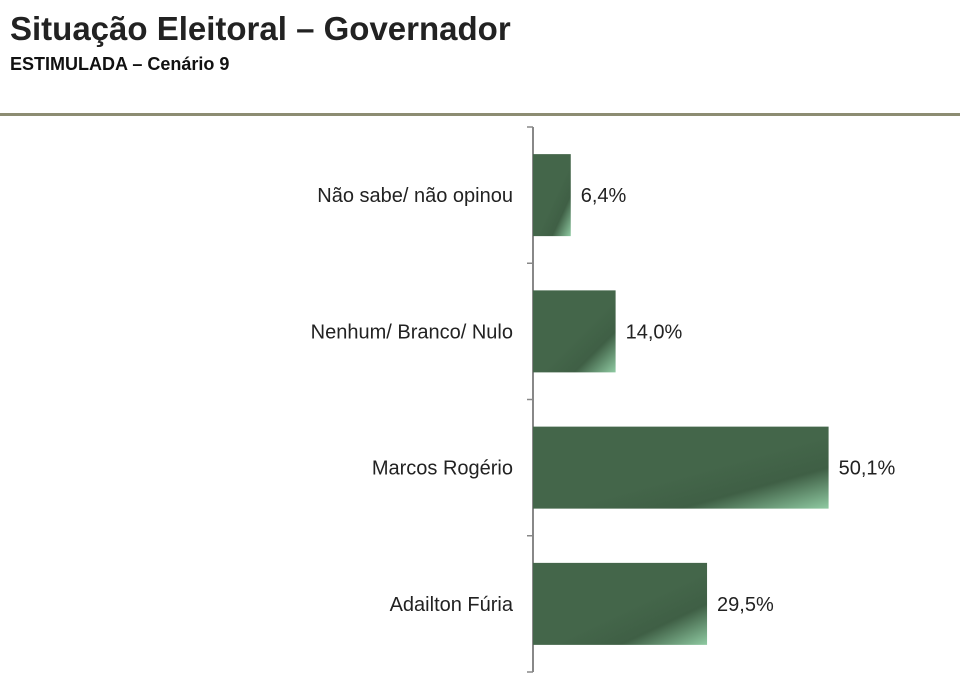  Describe the element at coordinates (654, 332) in the screenshot. I see `data-label: 14,0%` at that location.